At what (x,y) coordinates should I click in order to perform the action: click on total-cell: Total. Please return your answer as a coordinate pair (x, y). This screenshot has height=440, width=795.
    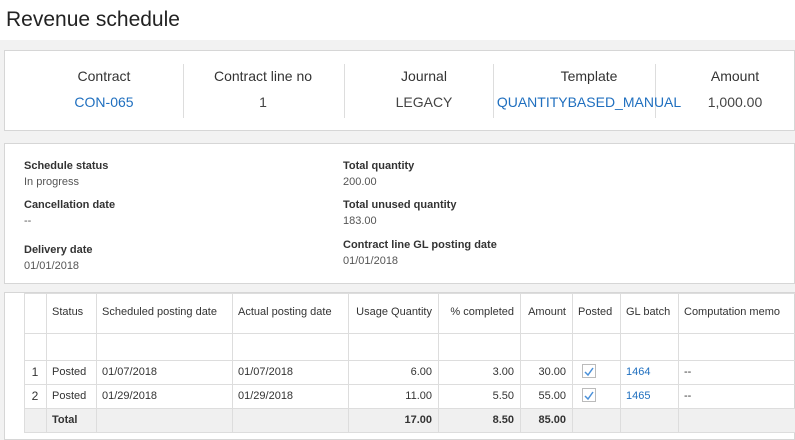
    Looking at the image, I should click on (65, 420).